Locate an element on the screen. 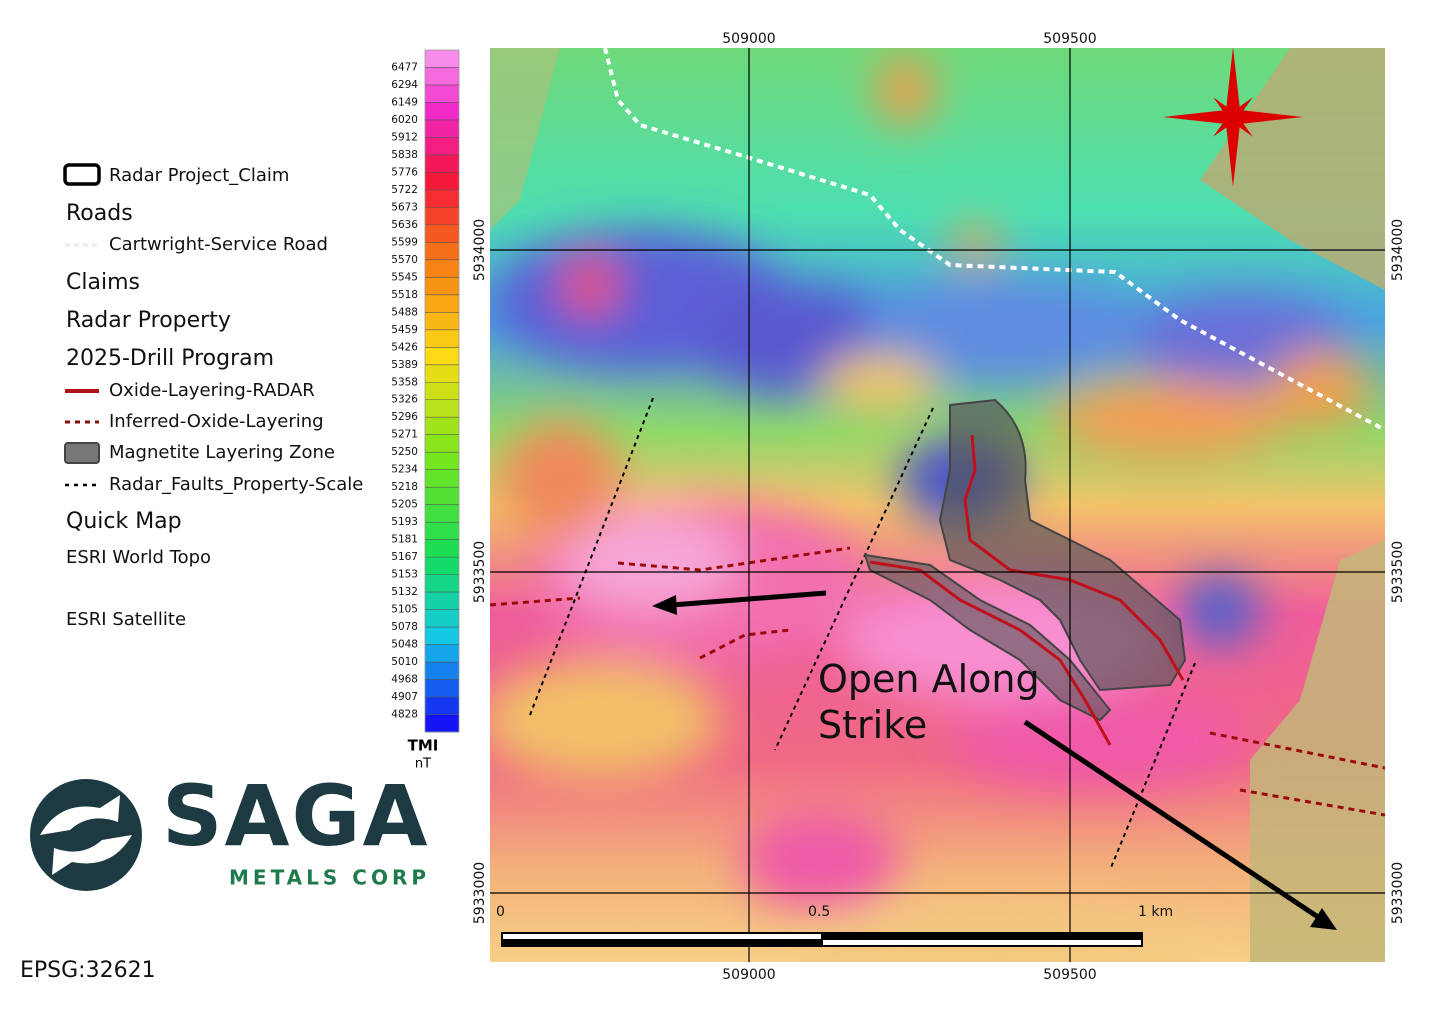  colorbar-label: 5570 is located at coordinates (404, 260).